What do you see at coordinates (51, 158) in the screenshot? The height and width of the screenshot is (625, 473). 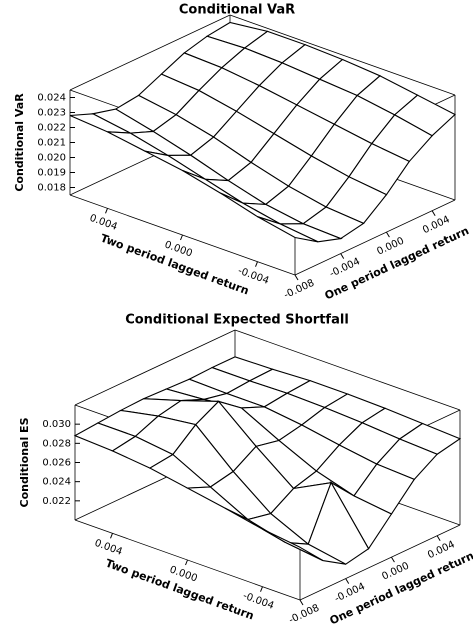 I see `z-tick-label: 0.020` at bounding box center [51, 158].